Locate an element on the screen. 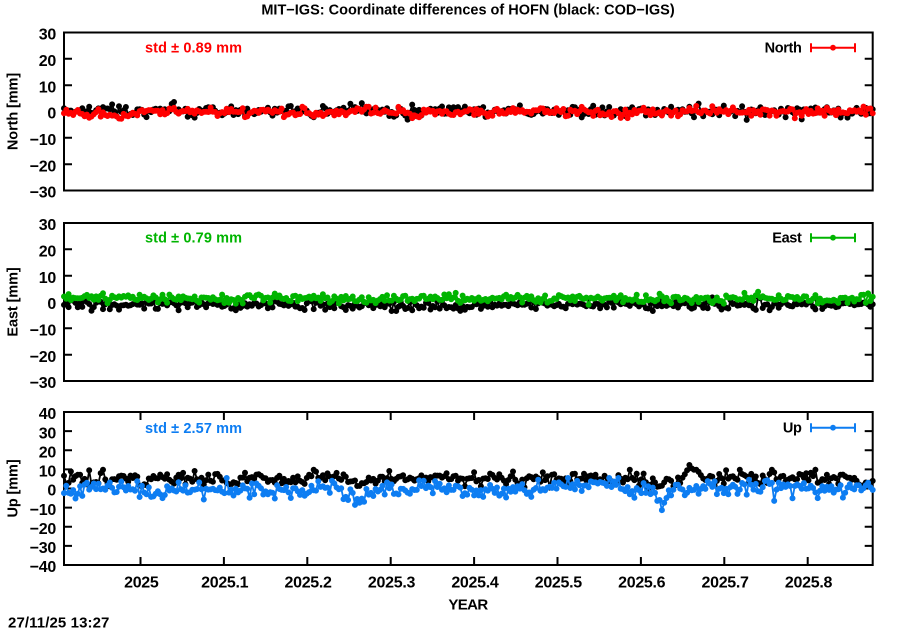  svg-text: YEAR is located at coordinates (468, 605).